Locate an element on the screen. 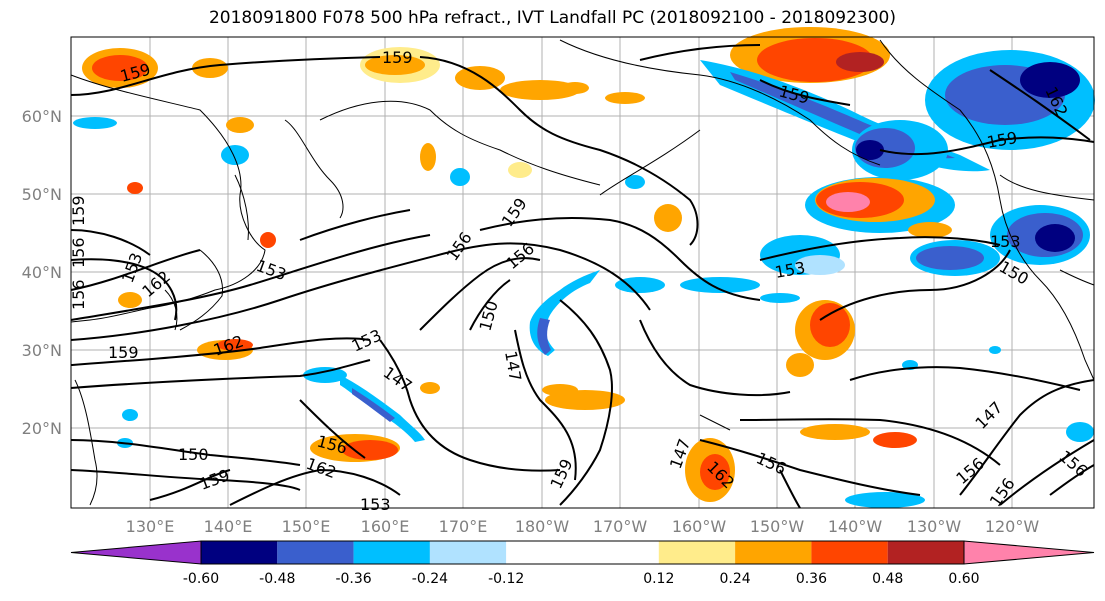 This screenshot has width=1105, height=601. latitude-labels: 60°N 50°N 40°N 30°N 20°N is located at coordinates (42, 272).